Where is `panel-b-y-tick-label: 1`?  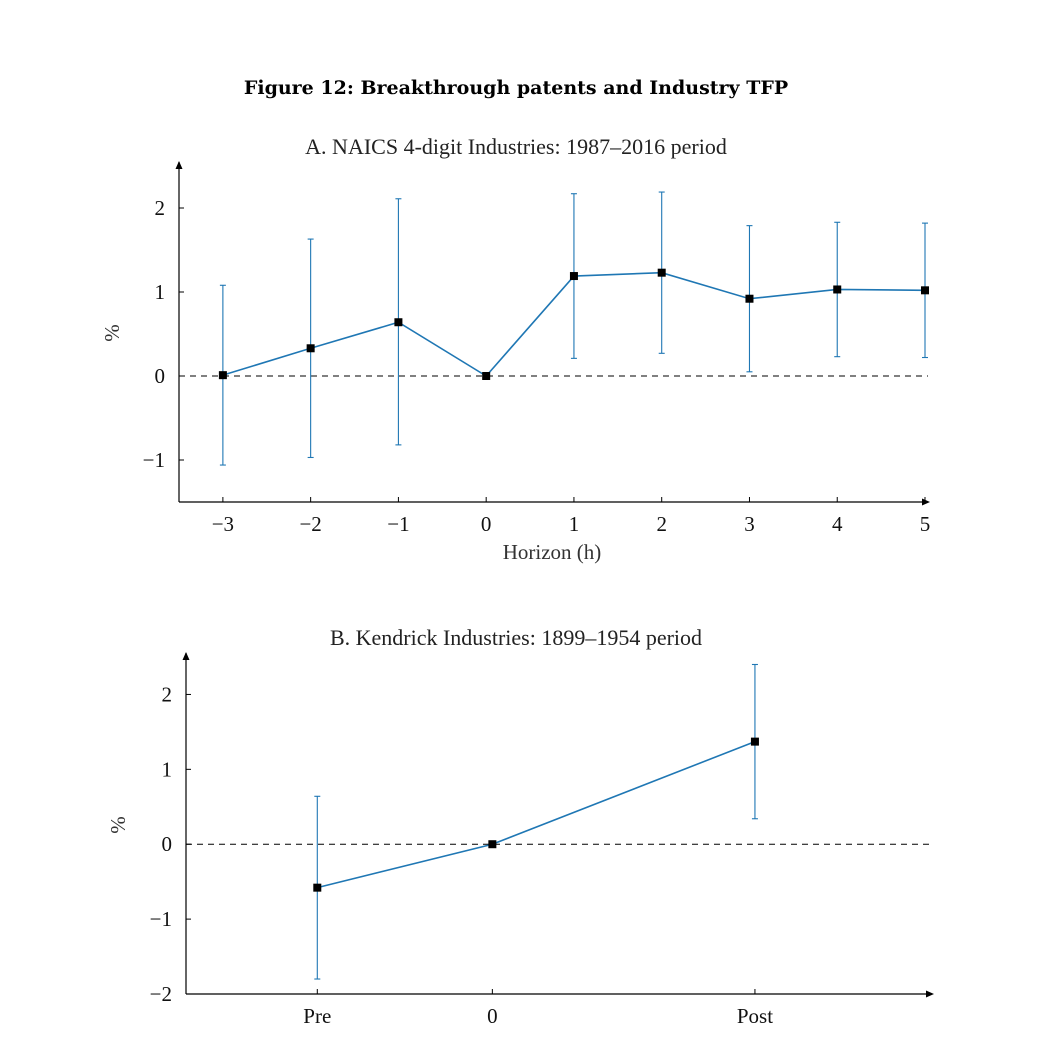 panel-b-y-tick-label: 1 is located at coordinates (167, 769).